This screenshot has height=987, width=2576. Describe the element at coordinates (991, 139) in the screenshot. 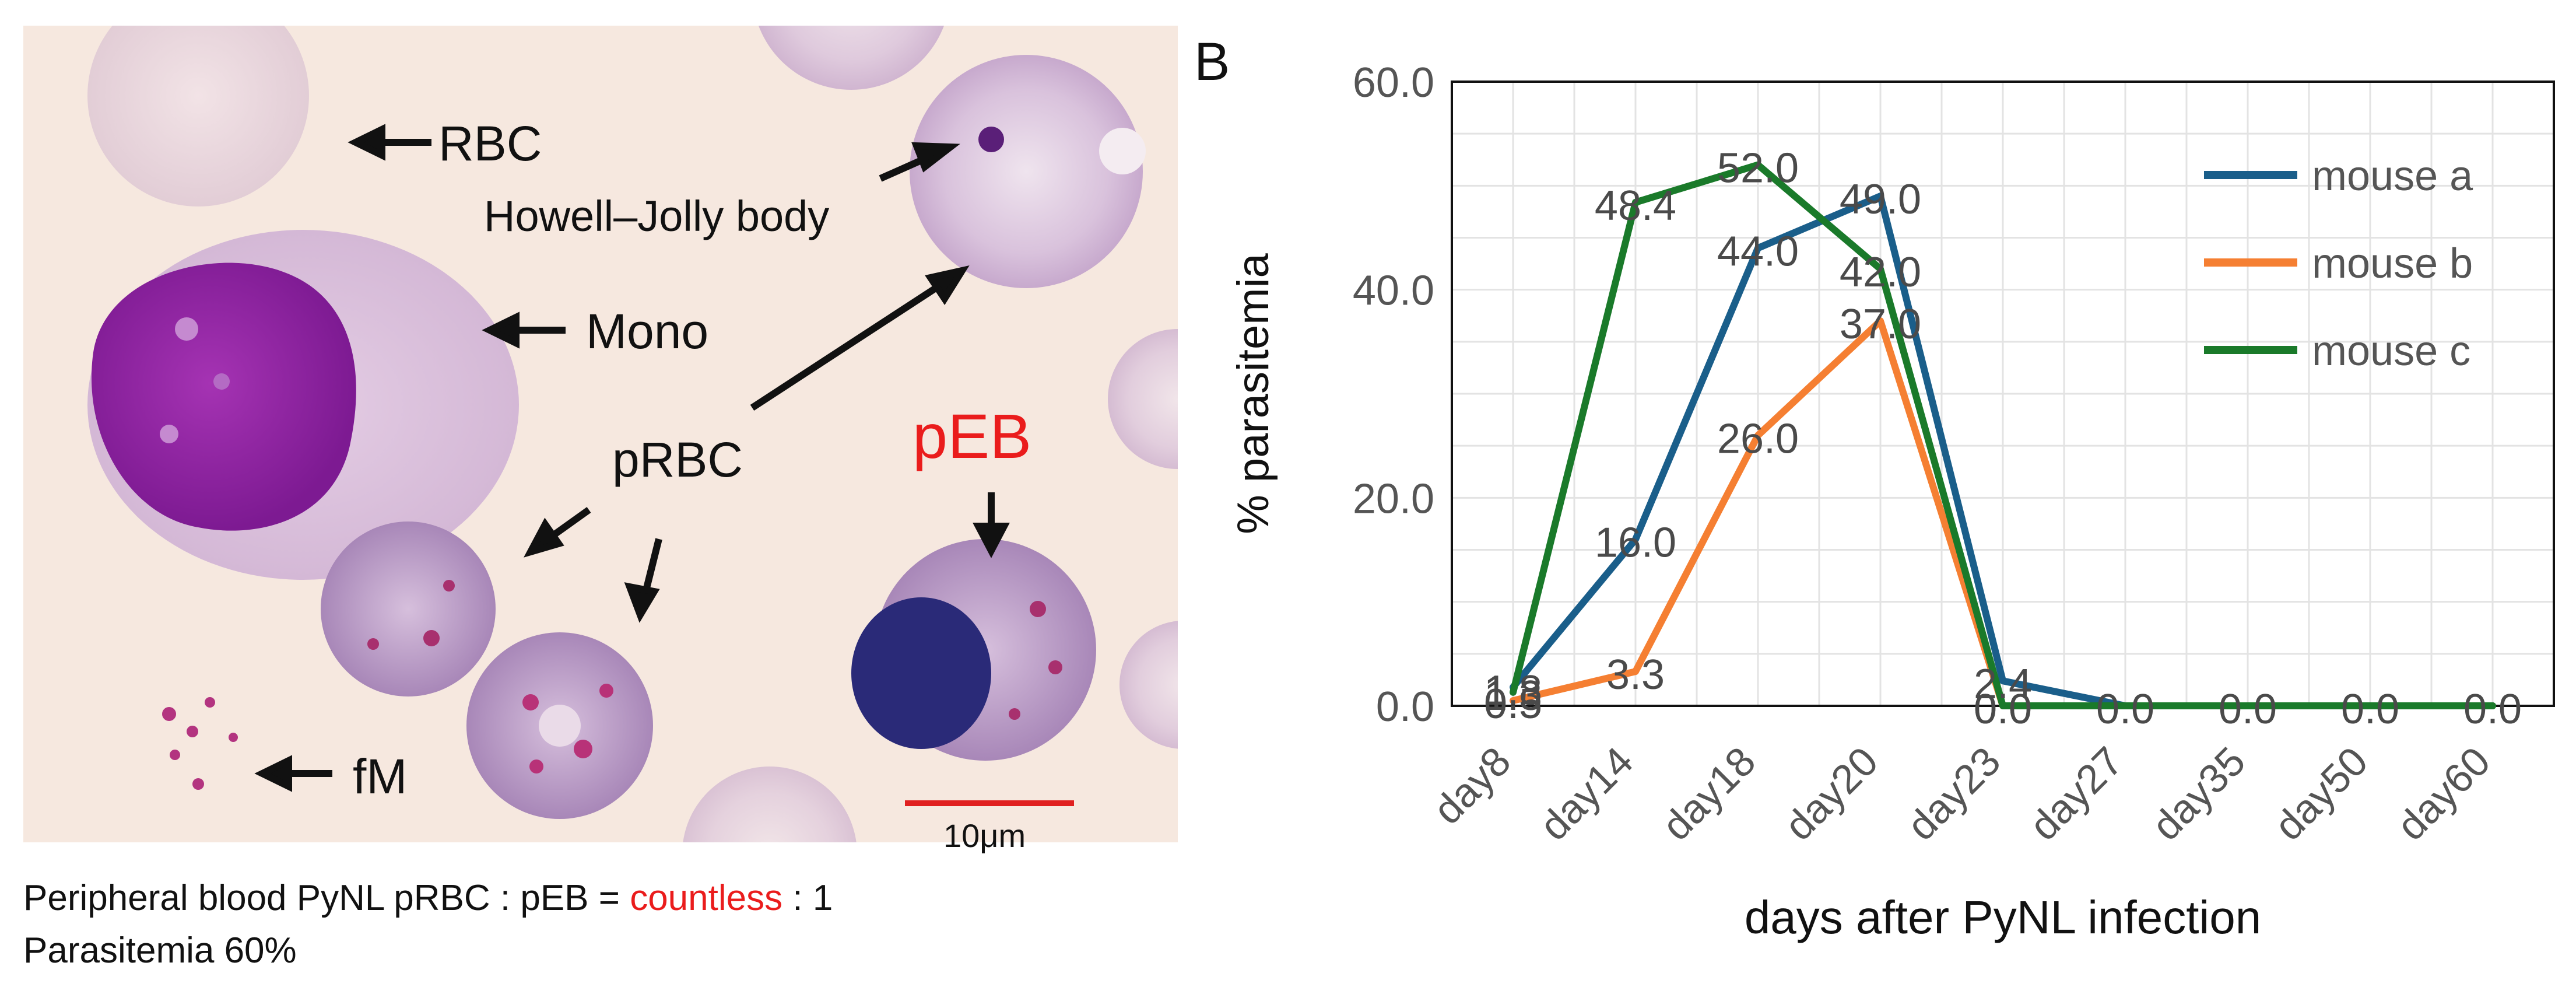

I see `howell-jolly-dot` at that location.